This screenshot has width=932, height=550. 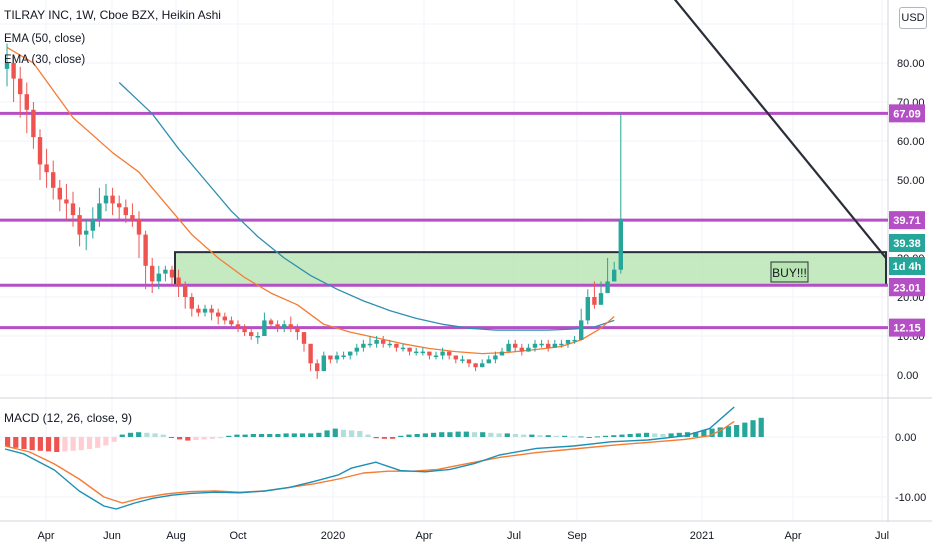 I want to click on time-axis-label: Sep, so click(x=577, y=536).